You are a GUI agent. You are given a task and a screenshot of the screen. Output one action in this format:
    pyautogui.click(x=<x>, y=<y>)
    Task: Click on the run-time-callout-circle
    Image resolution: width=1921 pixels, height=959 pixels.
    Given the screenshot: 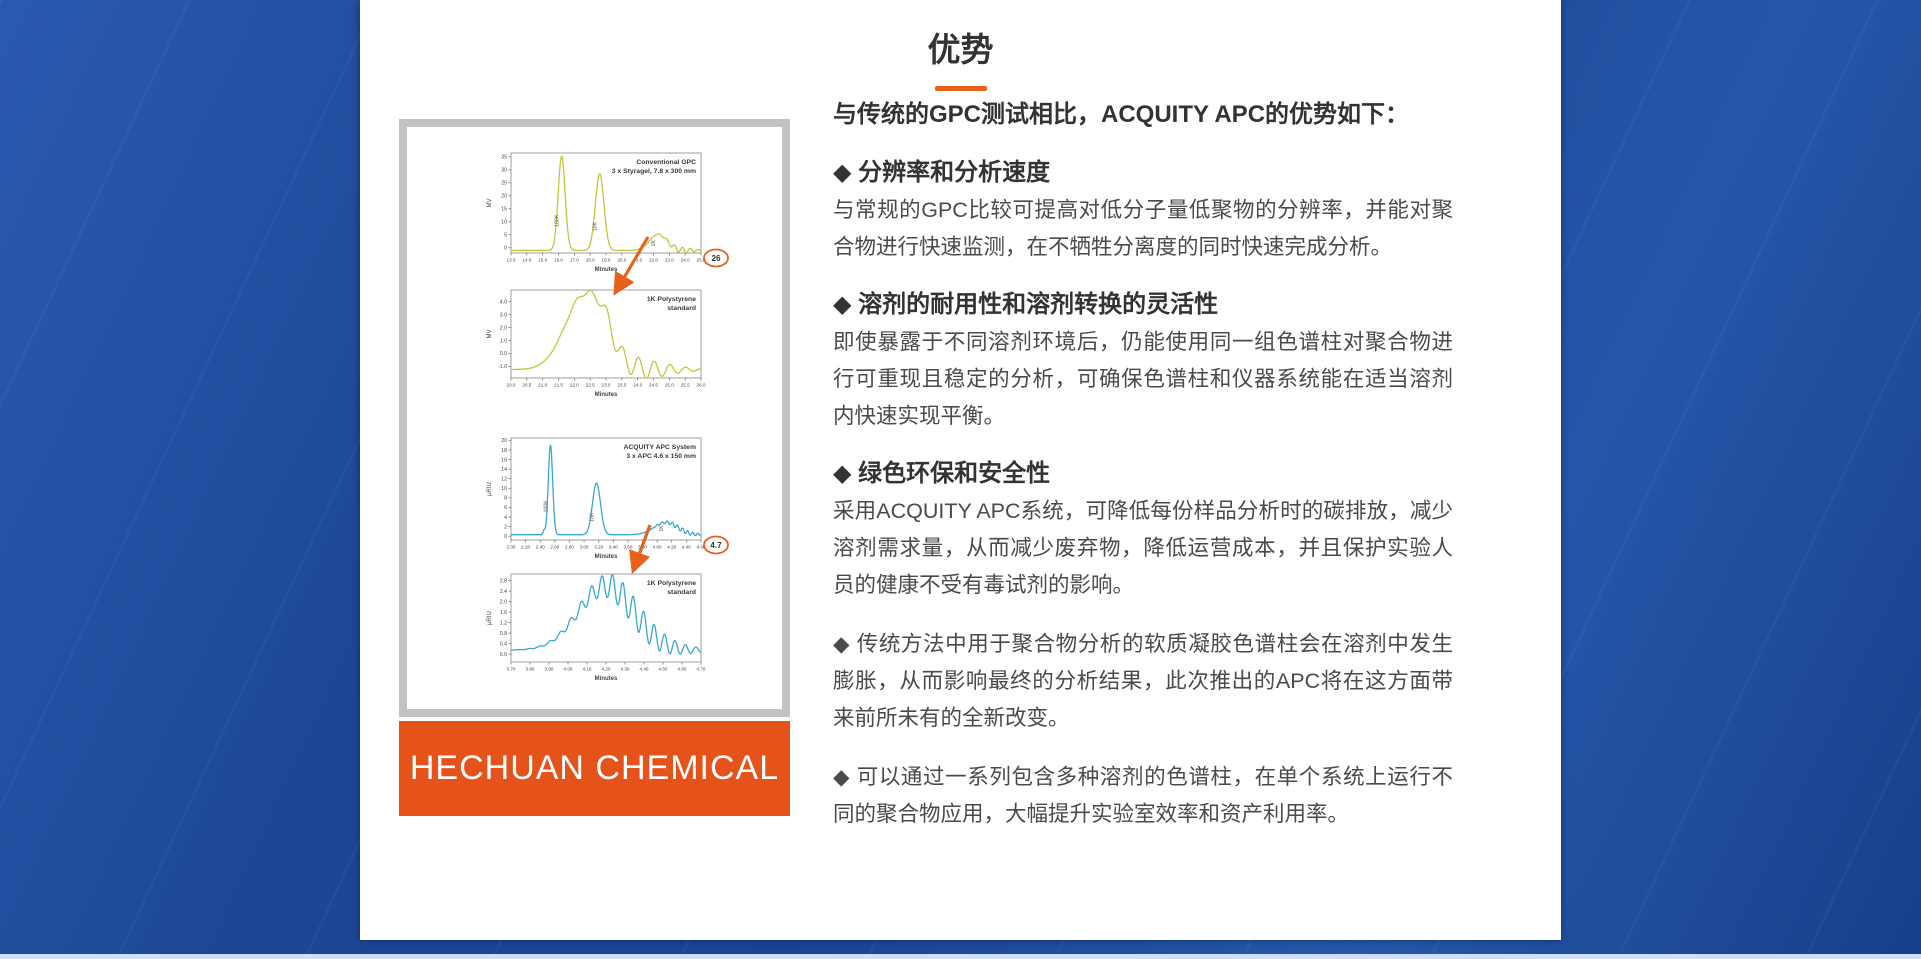 What is the action you would take?
    pyautogui.click(x=716, y=258)
    